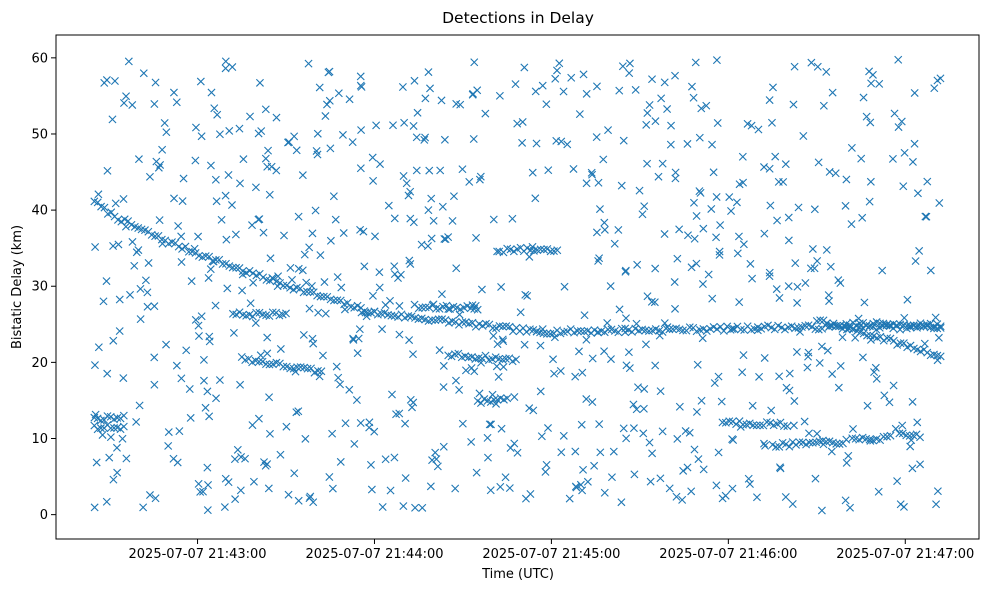 Image resolution: width=989 pixels, height=590 pixels. I want to click on x-tick-label: 2025-07-07 21:46:00, so click(728, 554).